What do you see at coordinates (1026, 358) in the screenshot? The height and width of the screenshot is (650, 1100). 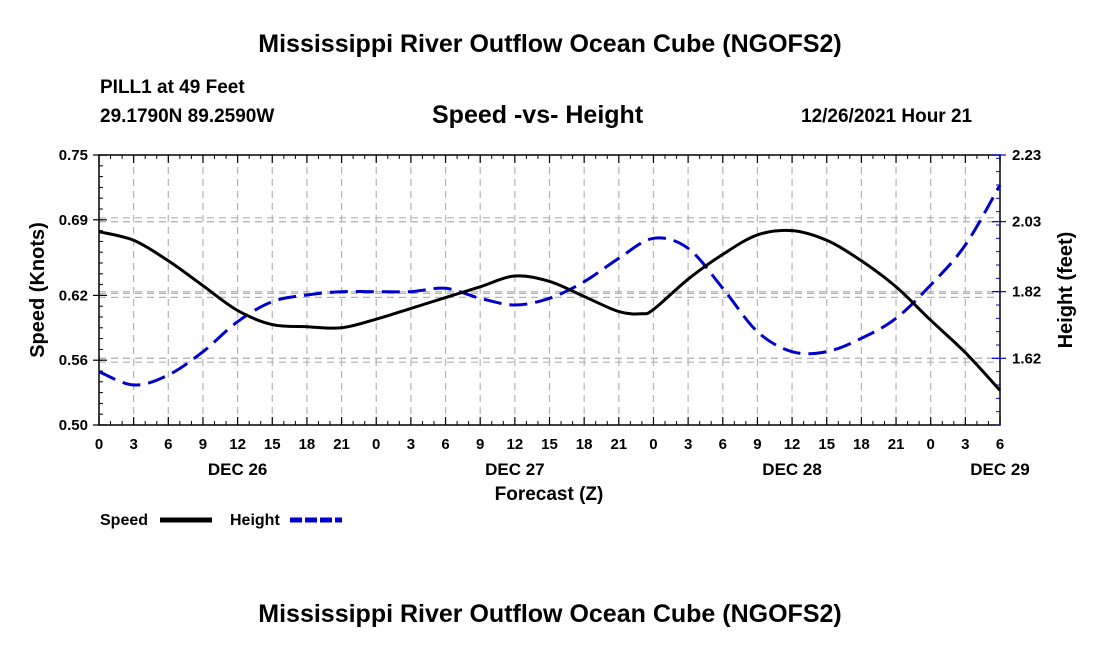 I see `y2-tick-label: 1.62` at bounding box center [1026, 358].